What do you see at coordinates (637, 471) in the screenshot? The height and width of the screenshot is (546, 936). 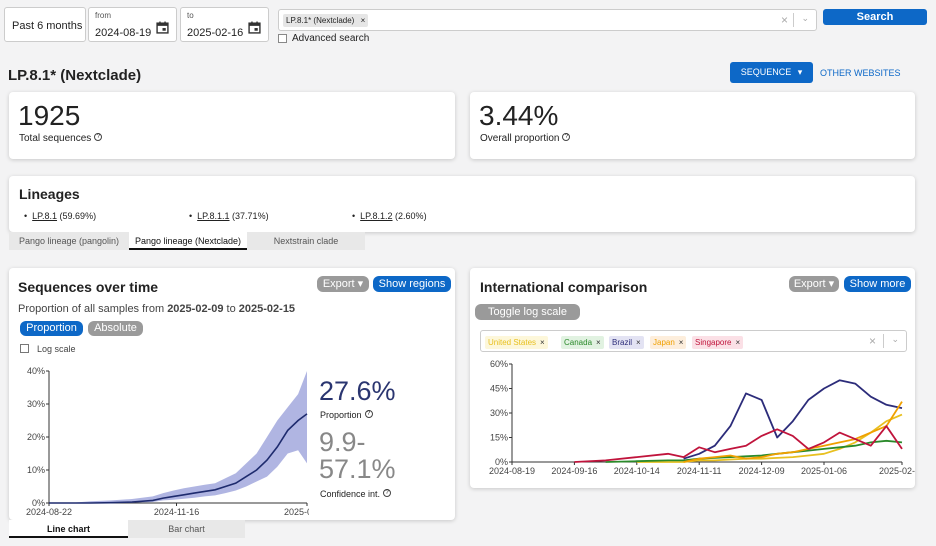 I see `x-tick-label: 2024-10-14` at bounding box center [637, 471].